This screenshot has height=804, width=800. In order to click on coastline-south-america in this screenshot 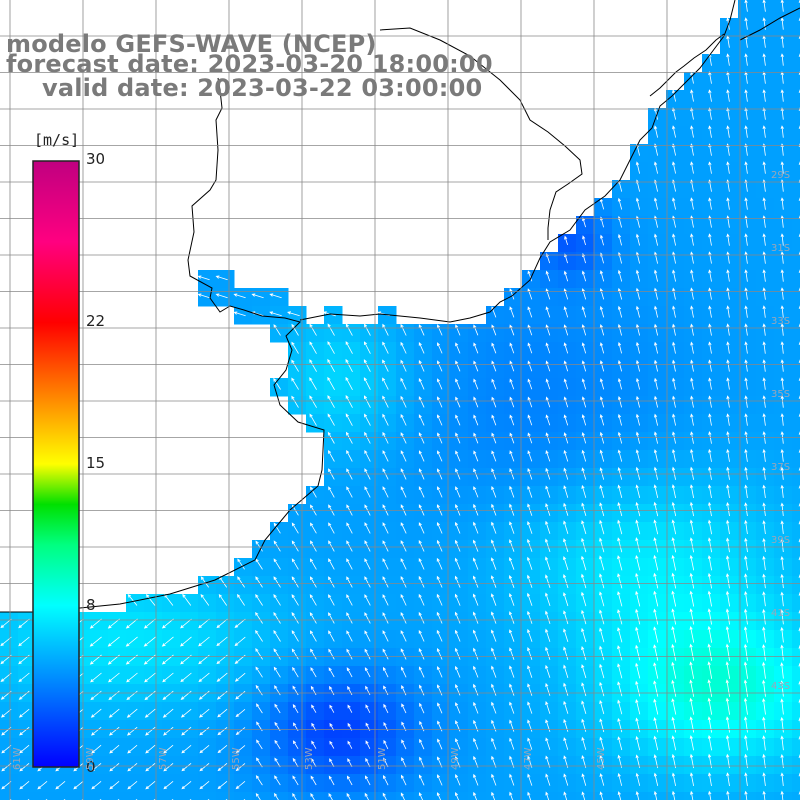, I will do `click(724, 52)`.